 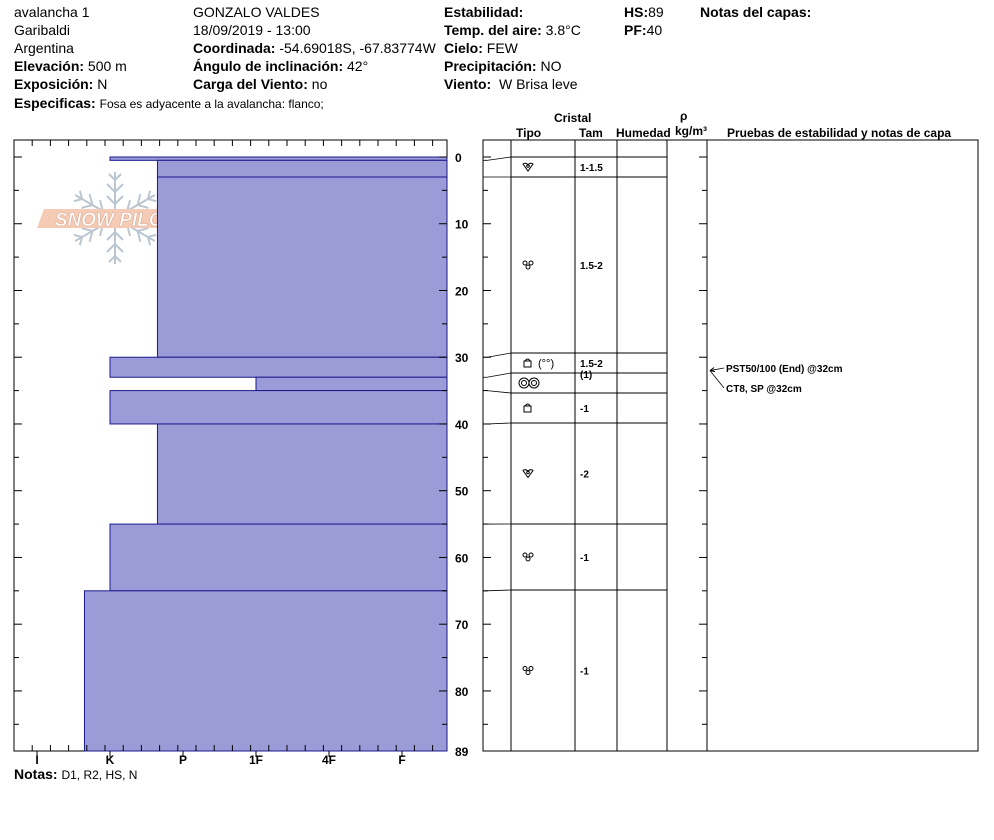 I want to click on air-temp-label: Temp. del aire:, so click(x=493, y=30).